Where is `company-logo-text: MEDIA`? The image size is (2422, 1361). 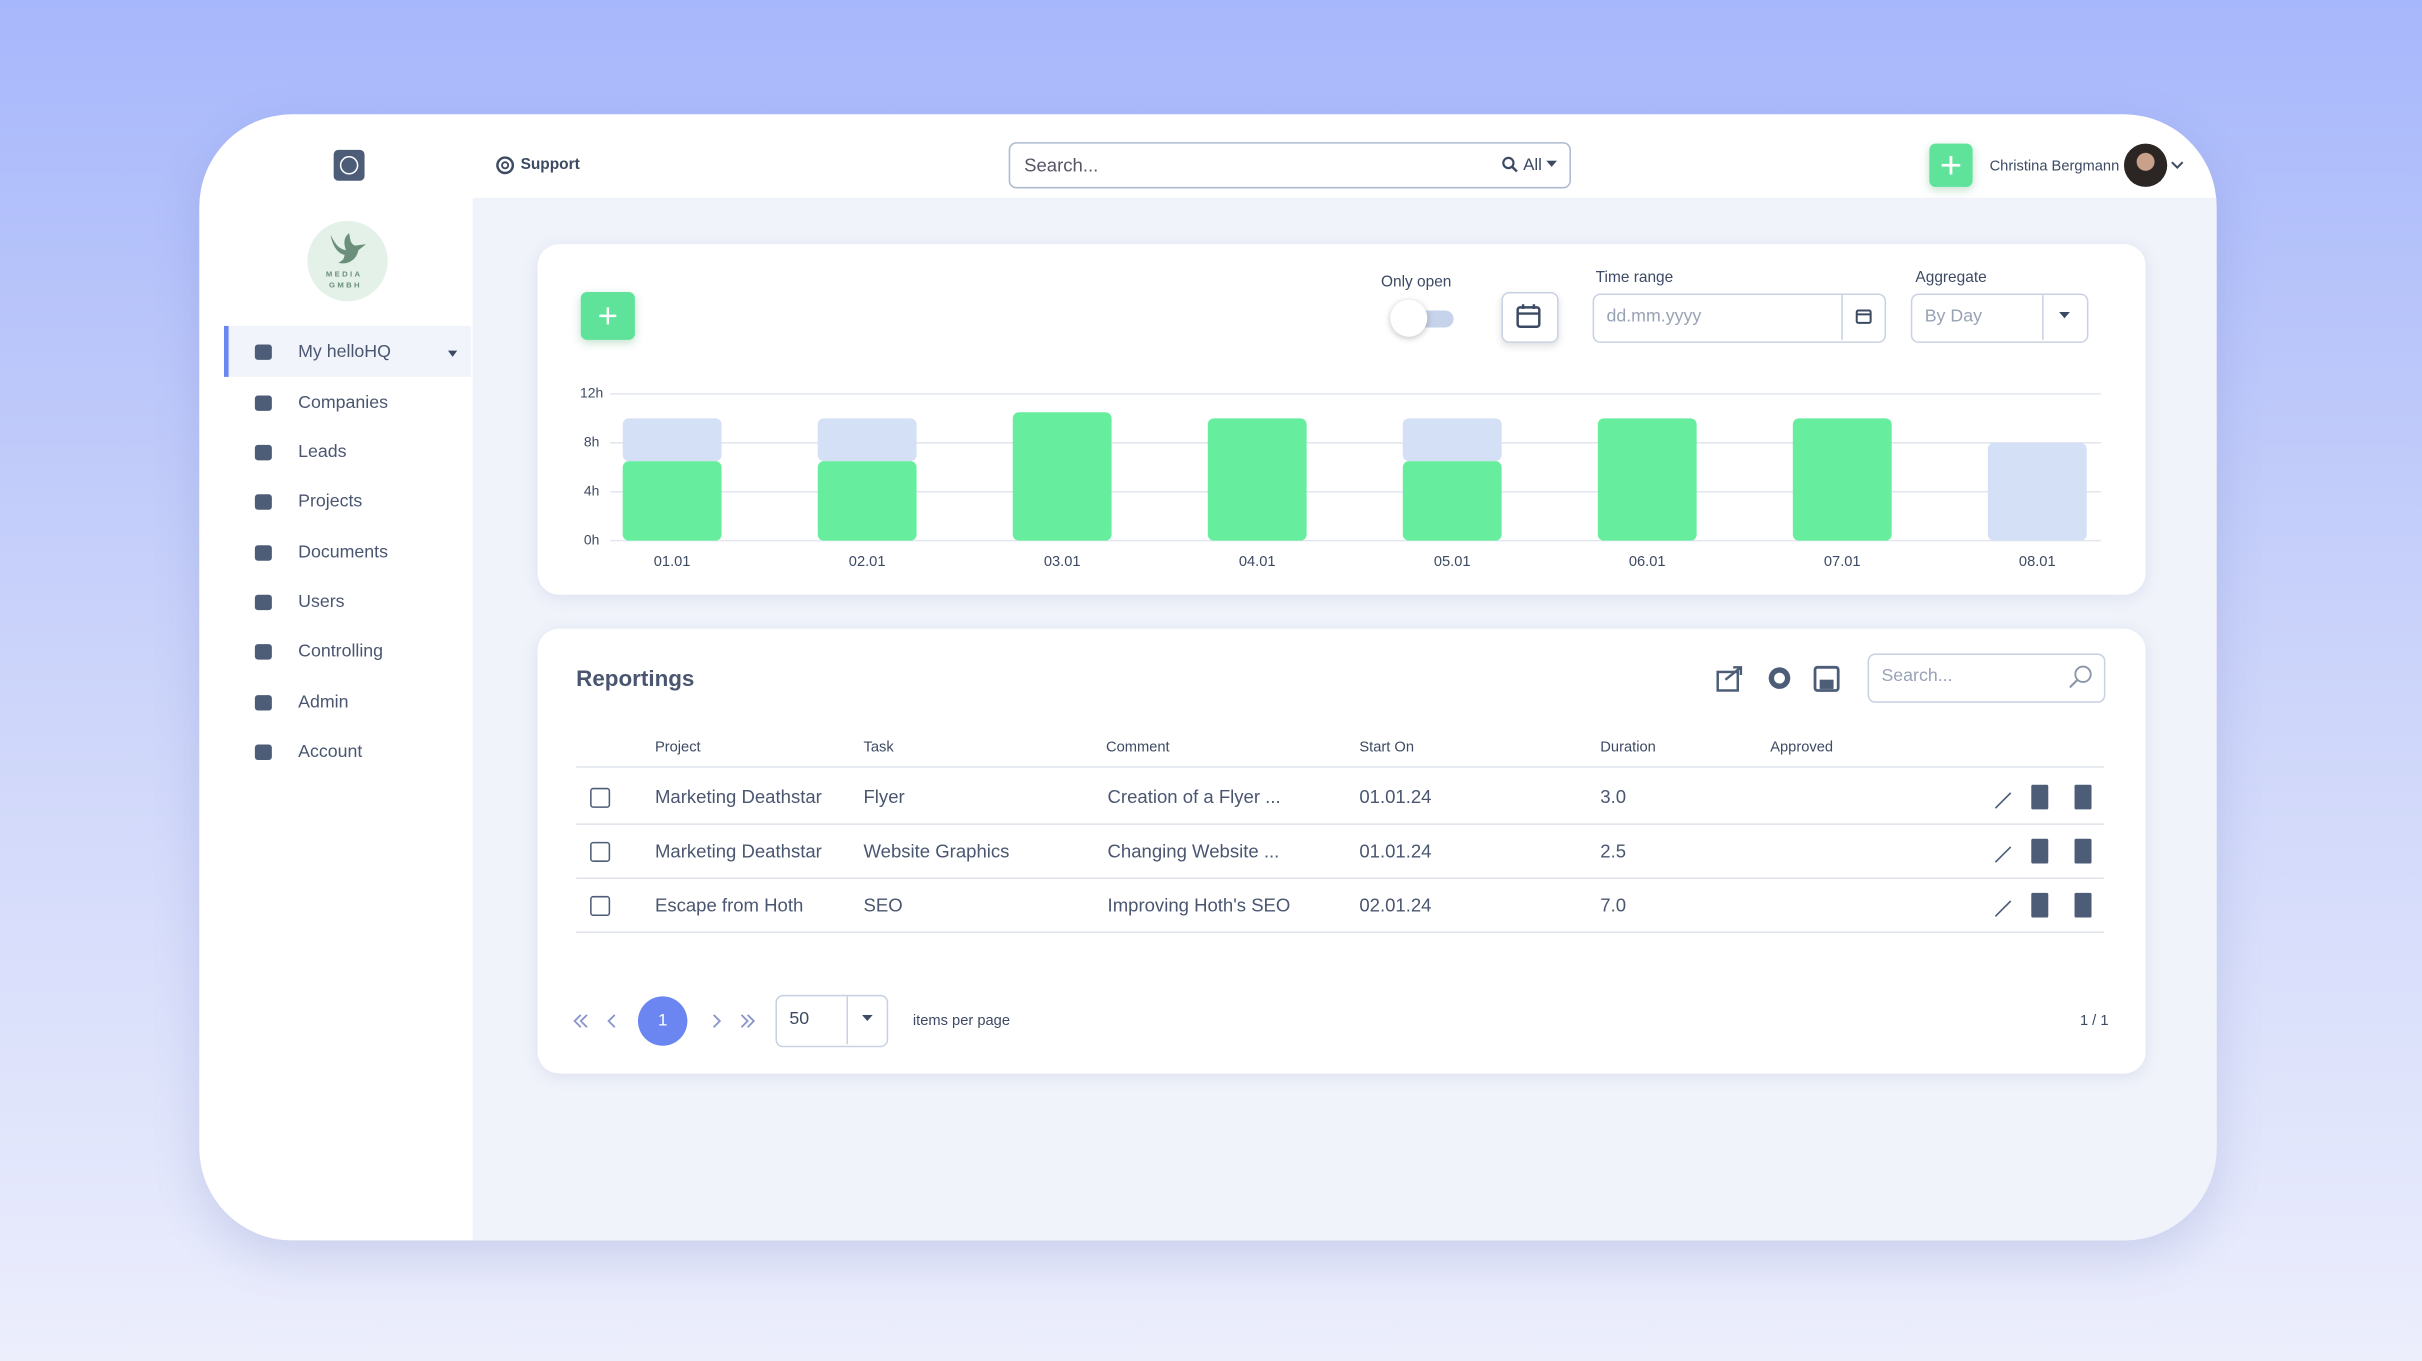
company-logo-text: MEDIA is located at coordinates (344, 275).